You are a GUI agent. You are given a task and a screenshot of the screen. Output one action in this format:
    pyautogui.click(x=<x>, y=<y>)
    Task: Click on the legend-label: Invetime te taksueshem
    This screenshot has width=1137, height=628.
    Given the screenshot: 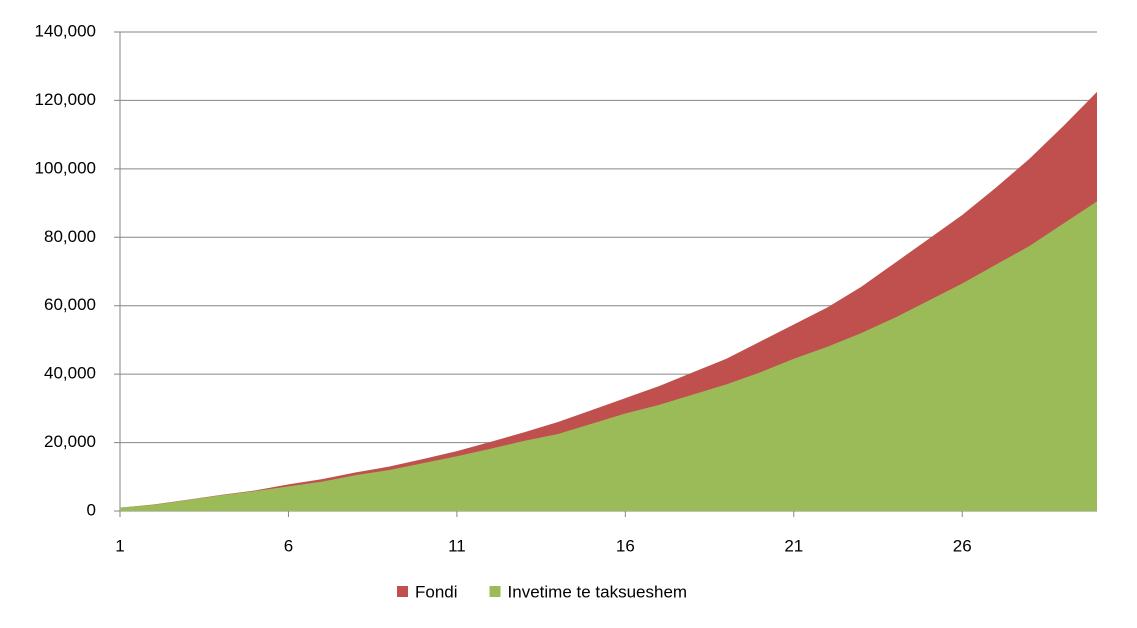 What is the action you would take?
    pyautogui.click(x=598, y=591)
    